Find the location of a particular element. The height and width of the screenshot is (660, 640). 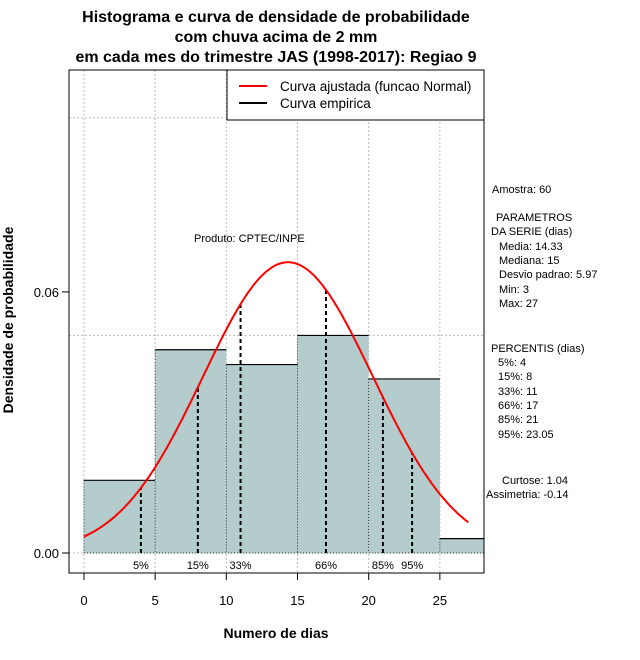

y-tick-label: 0.00 is located at coordinates (46, 553).